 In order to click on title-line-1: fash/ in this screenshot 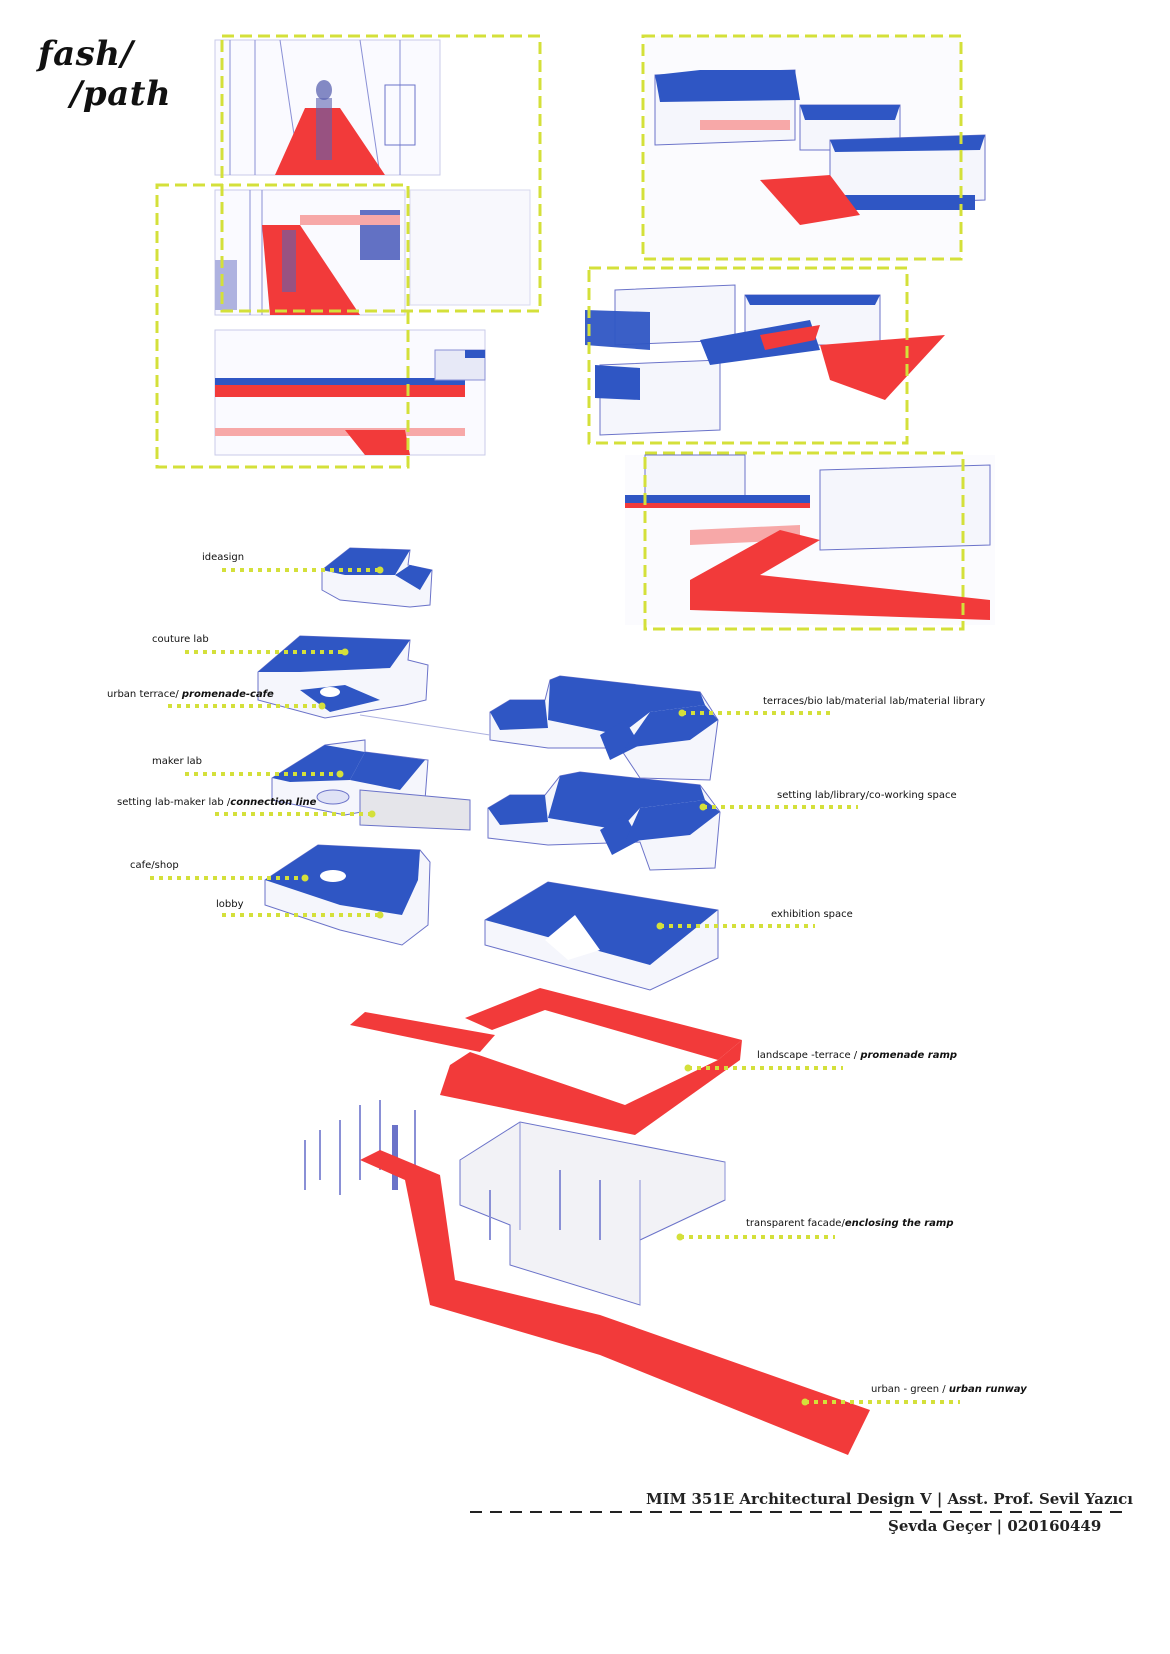, I will do `click(86, 54)`.